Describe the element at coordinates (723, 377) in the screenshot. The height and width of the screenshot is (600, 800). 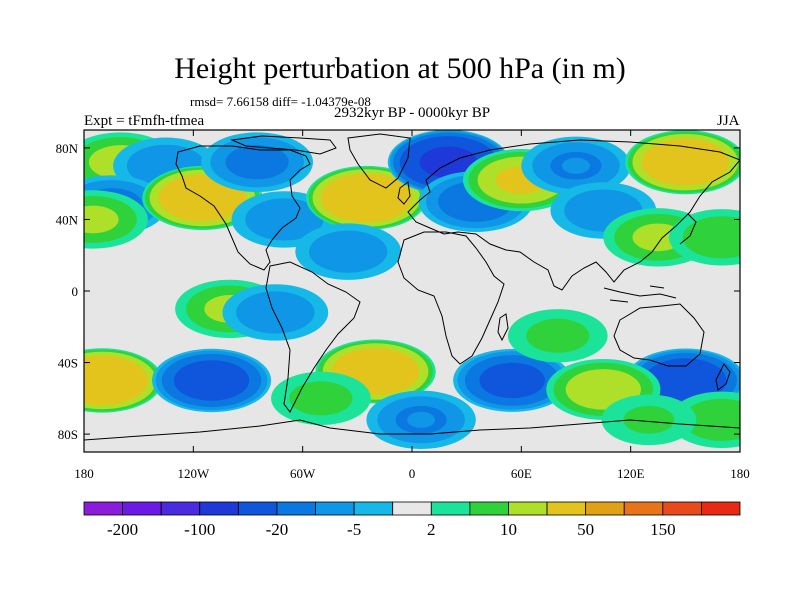
I see `coastline-new-zealand` at that location.